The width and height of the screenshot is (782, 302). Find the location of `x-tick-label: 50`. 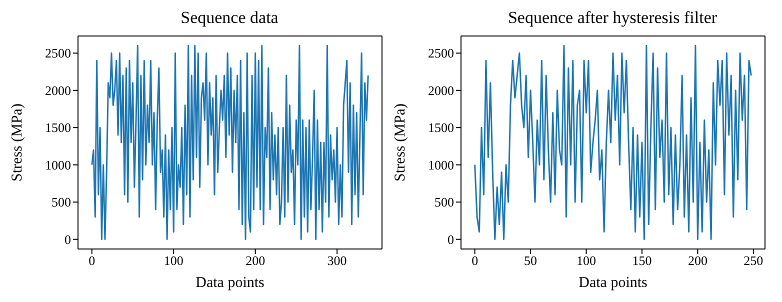

x-tick-label: 50 is located at coordinates (531, 260).